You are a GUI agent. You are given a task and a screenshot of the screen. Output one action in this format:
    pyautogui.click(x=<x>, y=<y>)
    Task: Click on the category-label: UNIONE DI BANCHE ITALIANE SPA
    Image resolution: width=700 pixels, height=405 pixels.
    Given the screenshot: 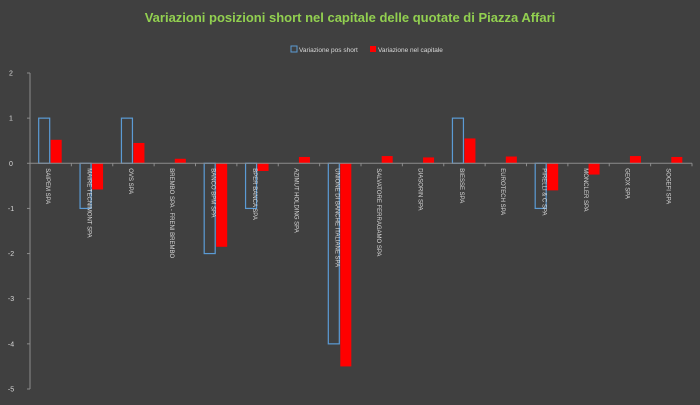 What is the action you would take?
    pyautogui.click(x=337, y=217)
    